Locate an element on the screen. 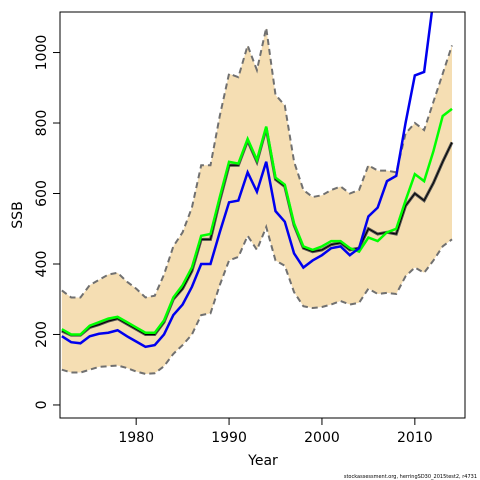 Image resolution: width=480 pixels, height=480 pixels. y-tick-label: 0 is located at coordinates (42, 404).